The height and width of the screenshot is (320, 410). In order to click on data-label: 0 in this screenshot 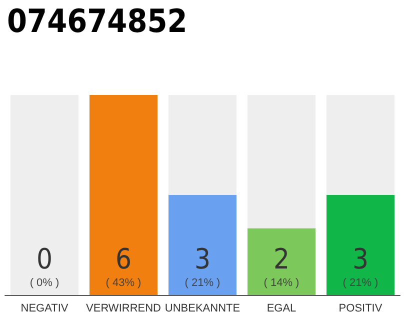, I will do `click(44, 259)`.